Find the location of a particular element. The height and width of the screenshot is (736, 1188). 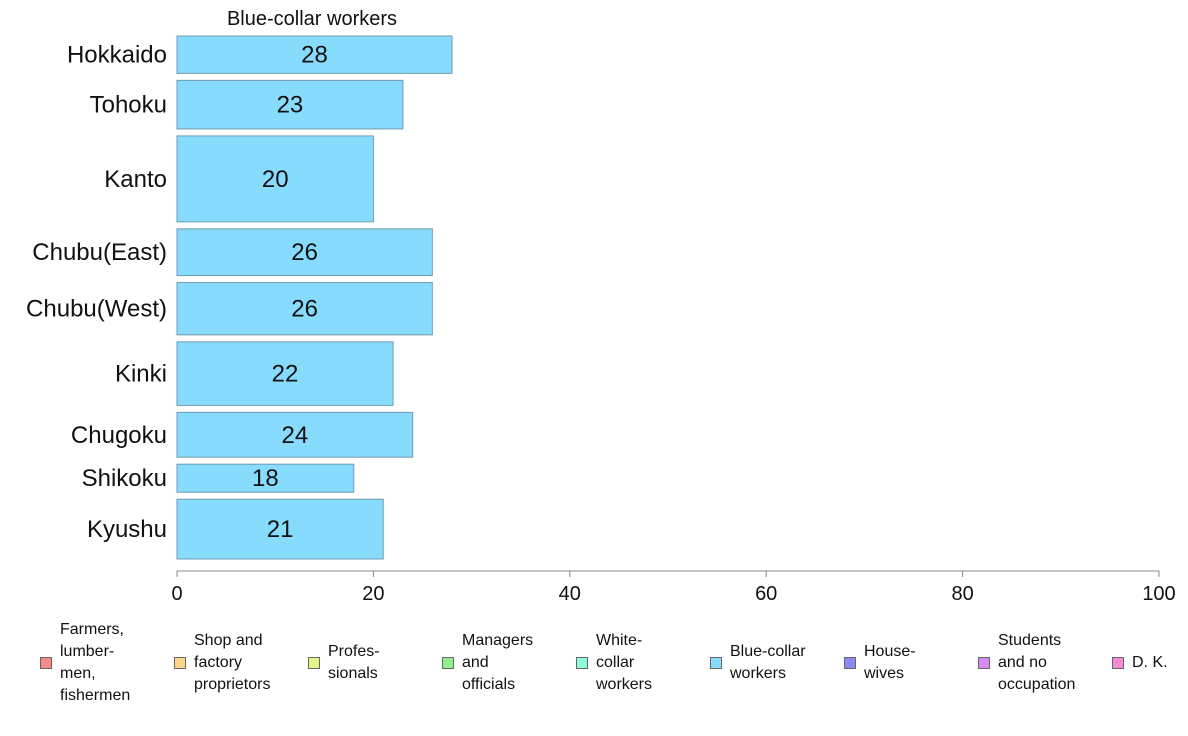

legend-item: House- wives is located at coordinates (880, 663).